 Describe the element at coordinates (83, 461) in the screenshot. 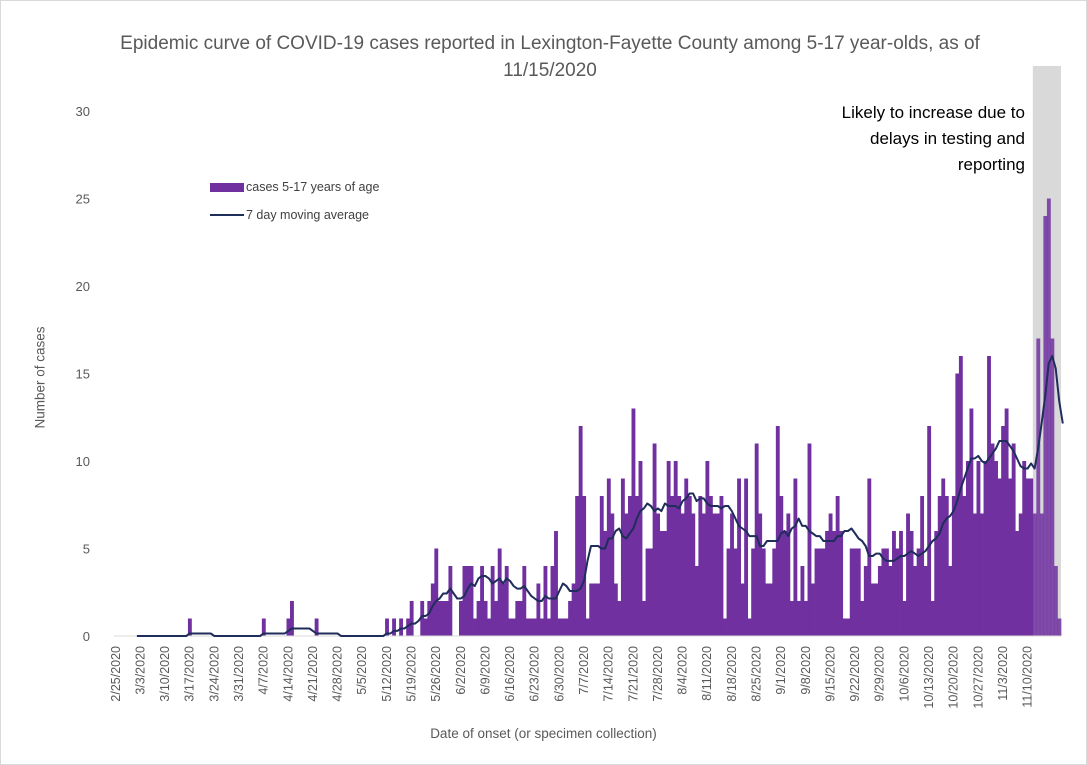

I see `y-tick-label: 10` at that location.